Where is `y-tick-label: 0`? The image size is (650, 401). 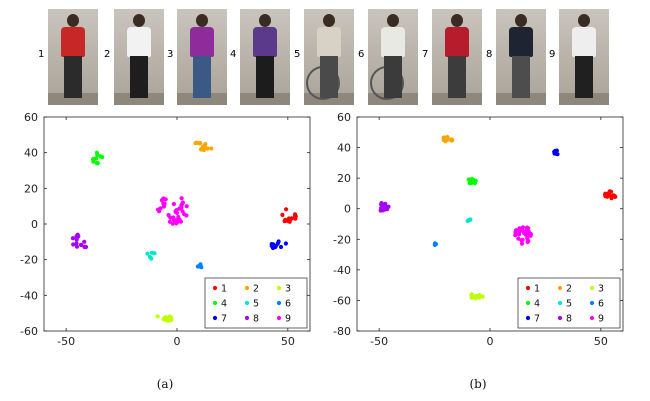
y-tick-label: 0 is located at coordinates (347, 209).